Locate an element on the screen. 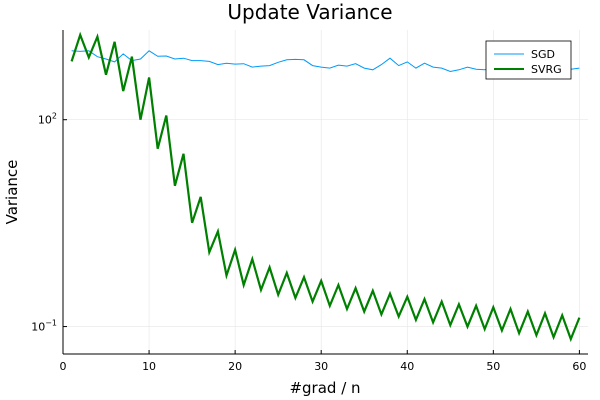 The width and height of the screenshot is (600, 400). legend-box is located at coordinates (528, 60).